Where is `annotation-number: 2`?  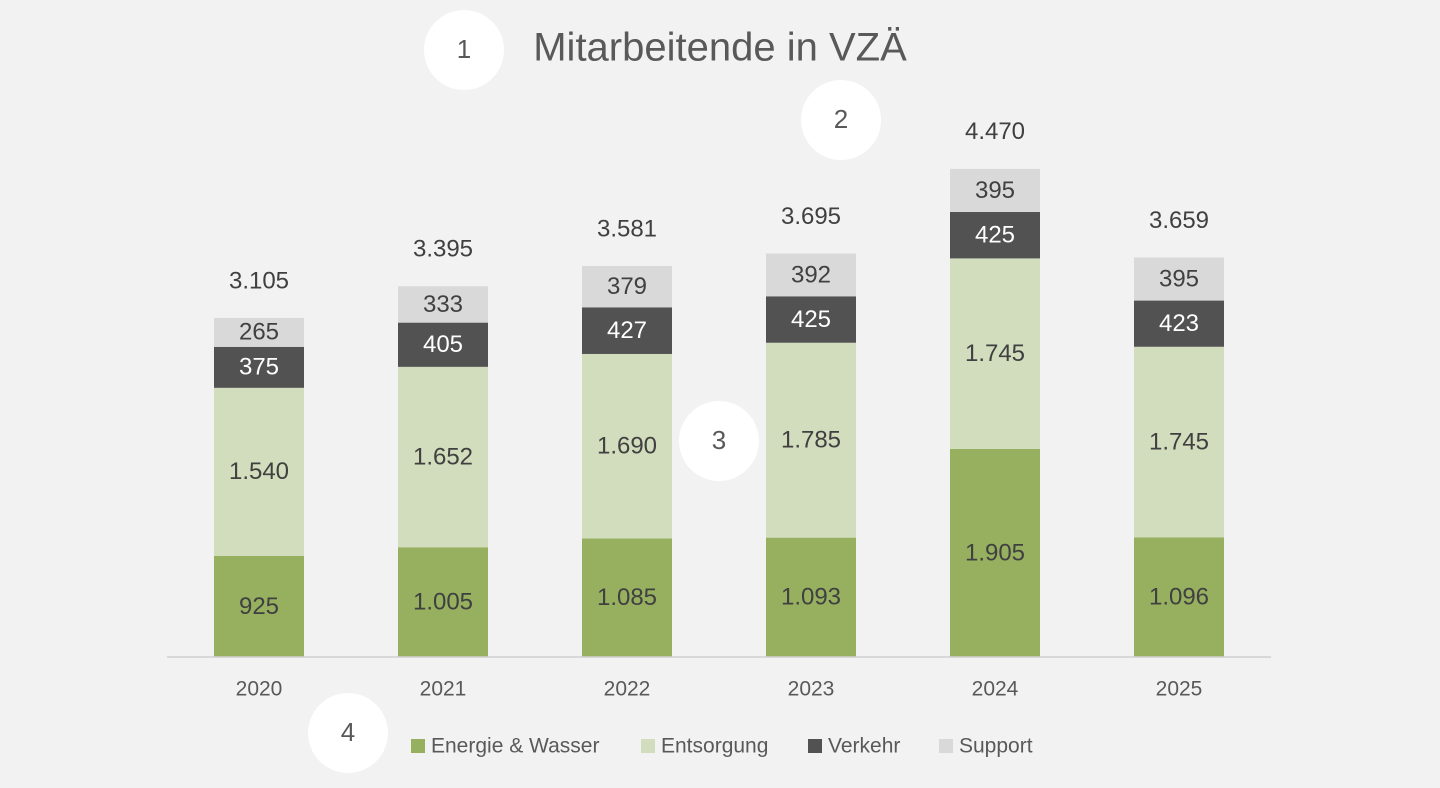
annotation-number: 2 is located at coordinates (841, 119).